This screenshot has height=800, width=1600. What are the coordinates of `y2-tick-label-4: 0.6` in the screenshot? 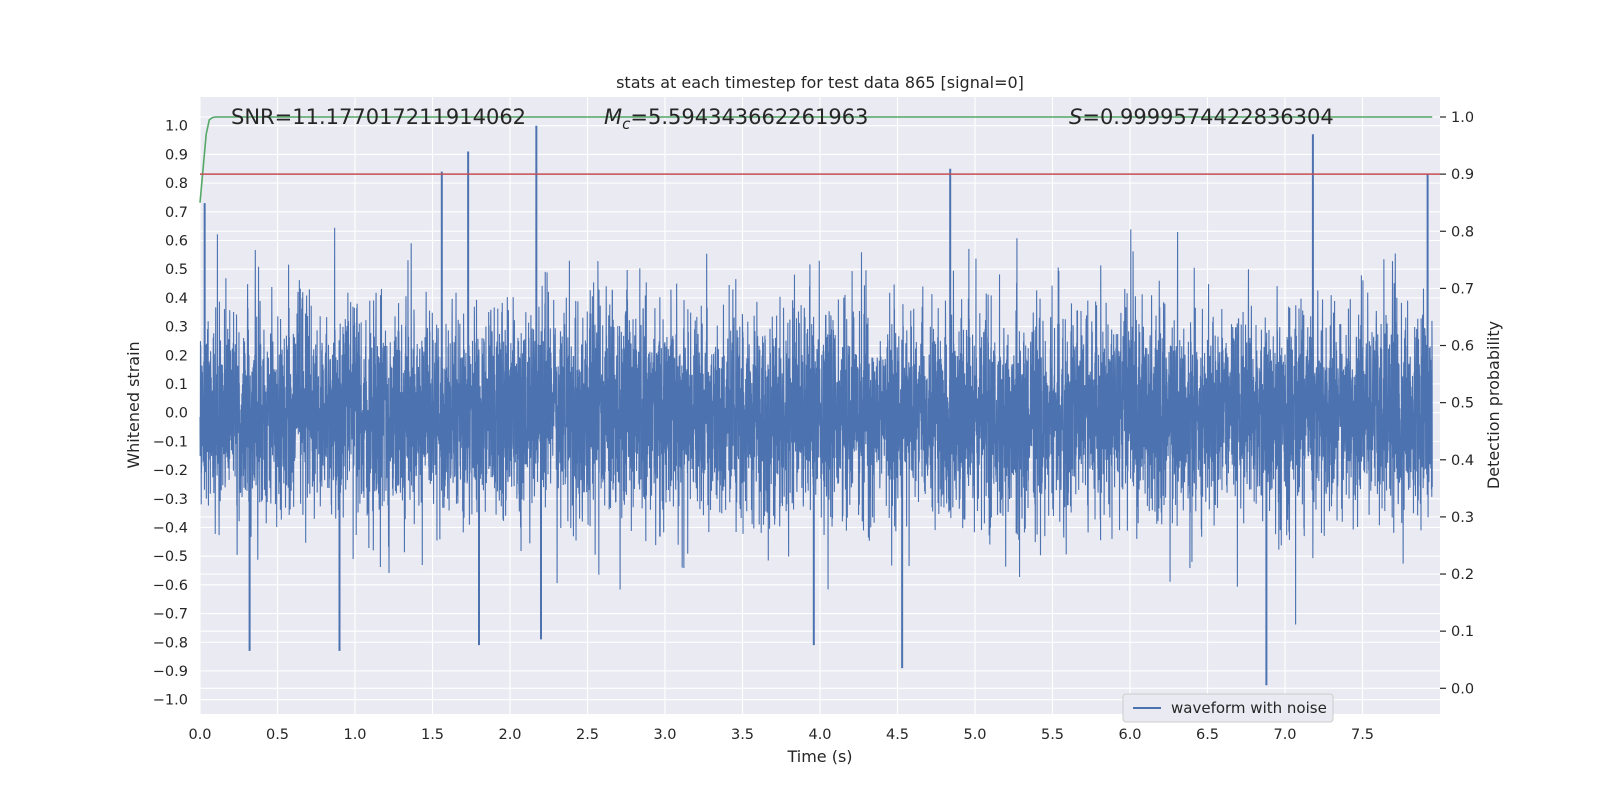 It's located at (1462, 347).